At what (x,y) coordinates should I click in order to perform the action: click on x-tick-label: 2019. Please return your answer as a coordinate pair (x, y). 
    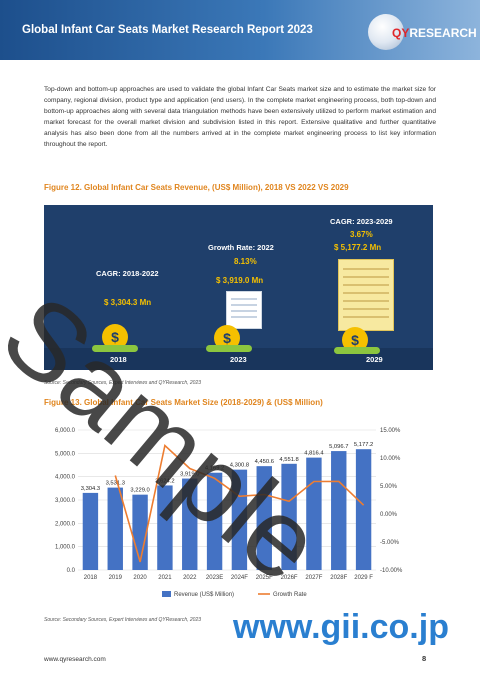
    Looking at the image, I should click on (116, 578).